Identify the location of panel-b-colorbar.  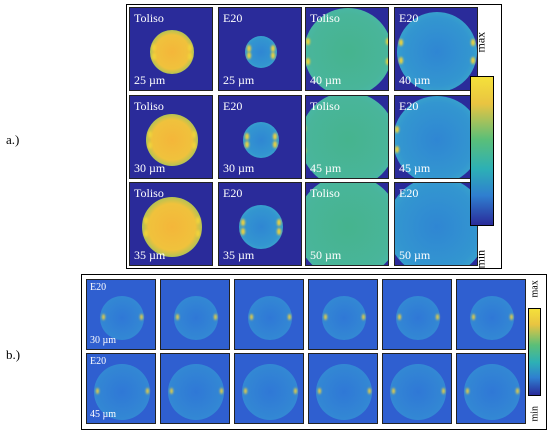
(534, 352).